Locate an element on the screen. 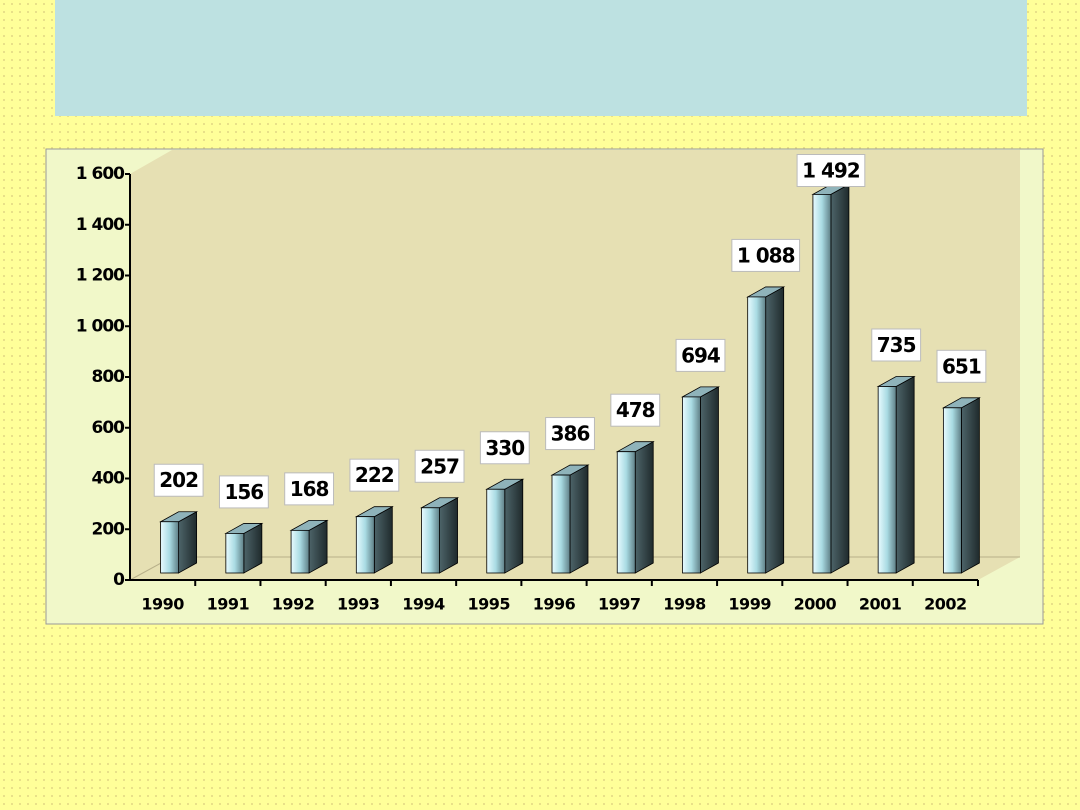 This screenshot has width=1080, height=810. data-label: 1 492 is located at coordinates (831, 171).